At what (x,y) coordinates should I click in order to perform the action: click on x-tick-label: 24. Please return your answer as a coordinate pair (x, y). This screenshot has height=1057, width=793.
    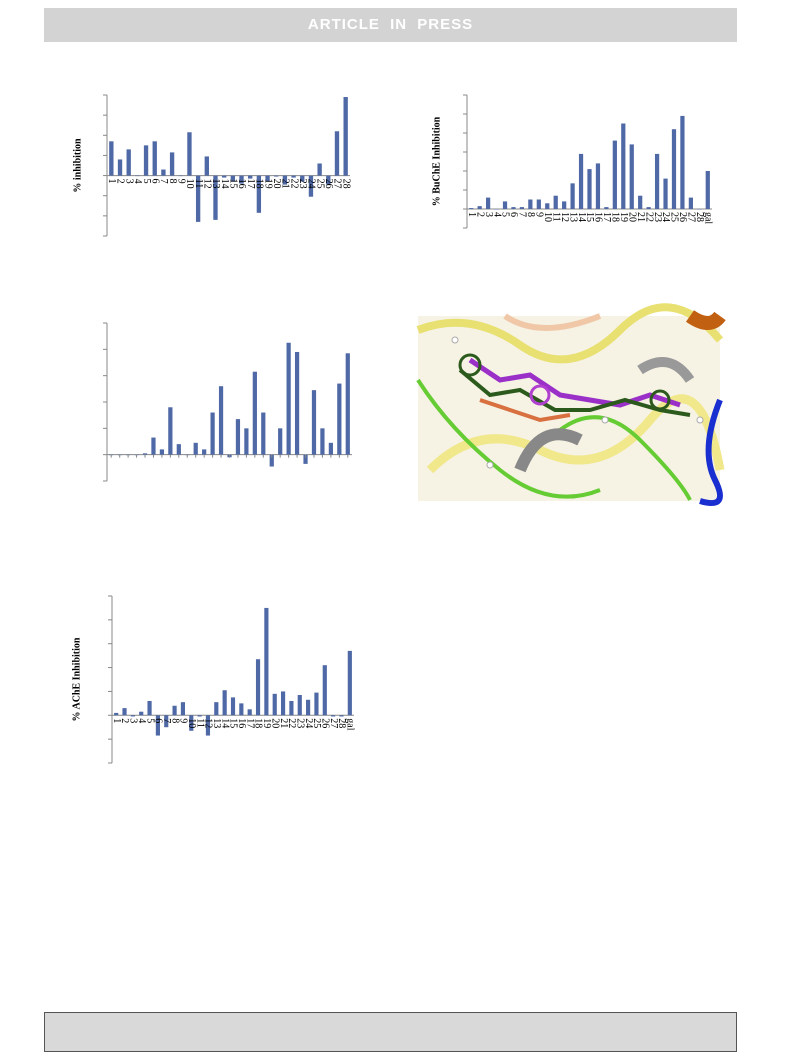
    Looking at the image, I should click on (308, 723).